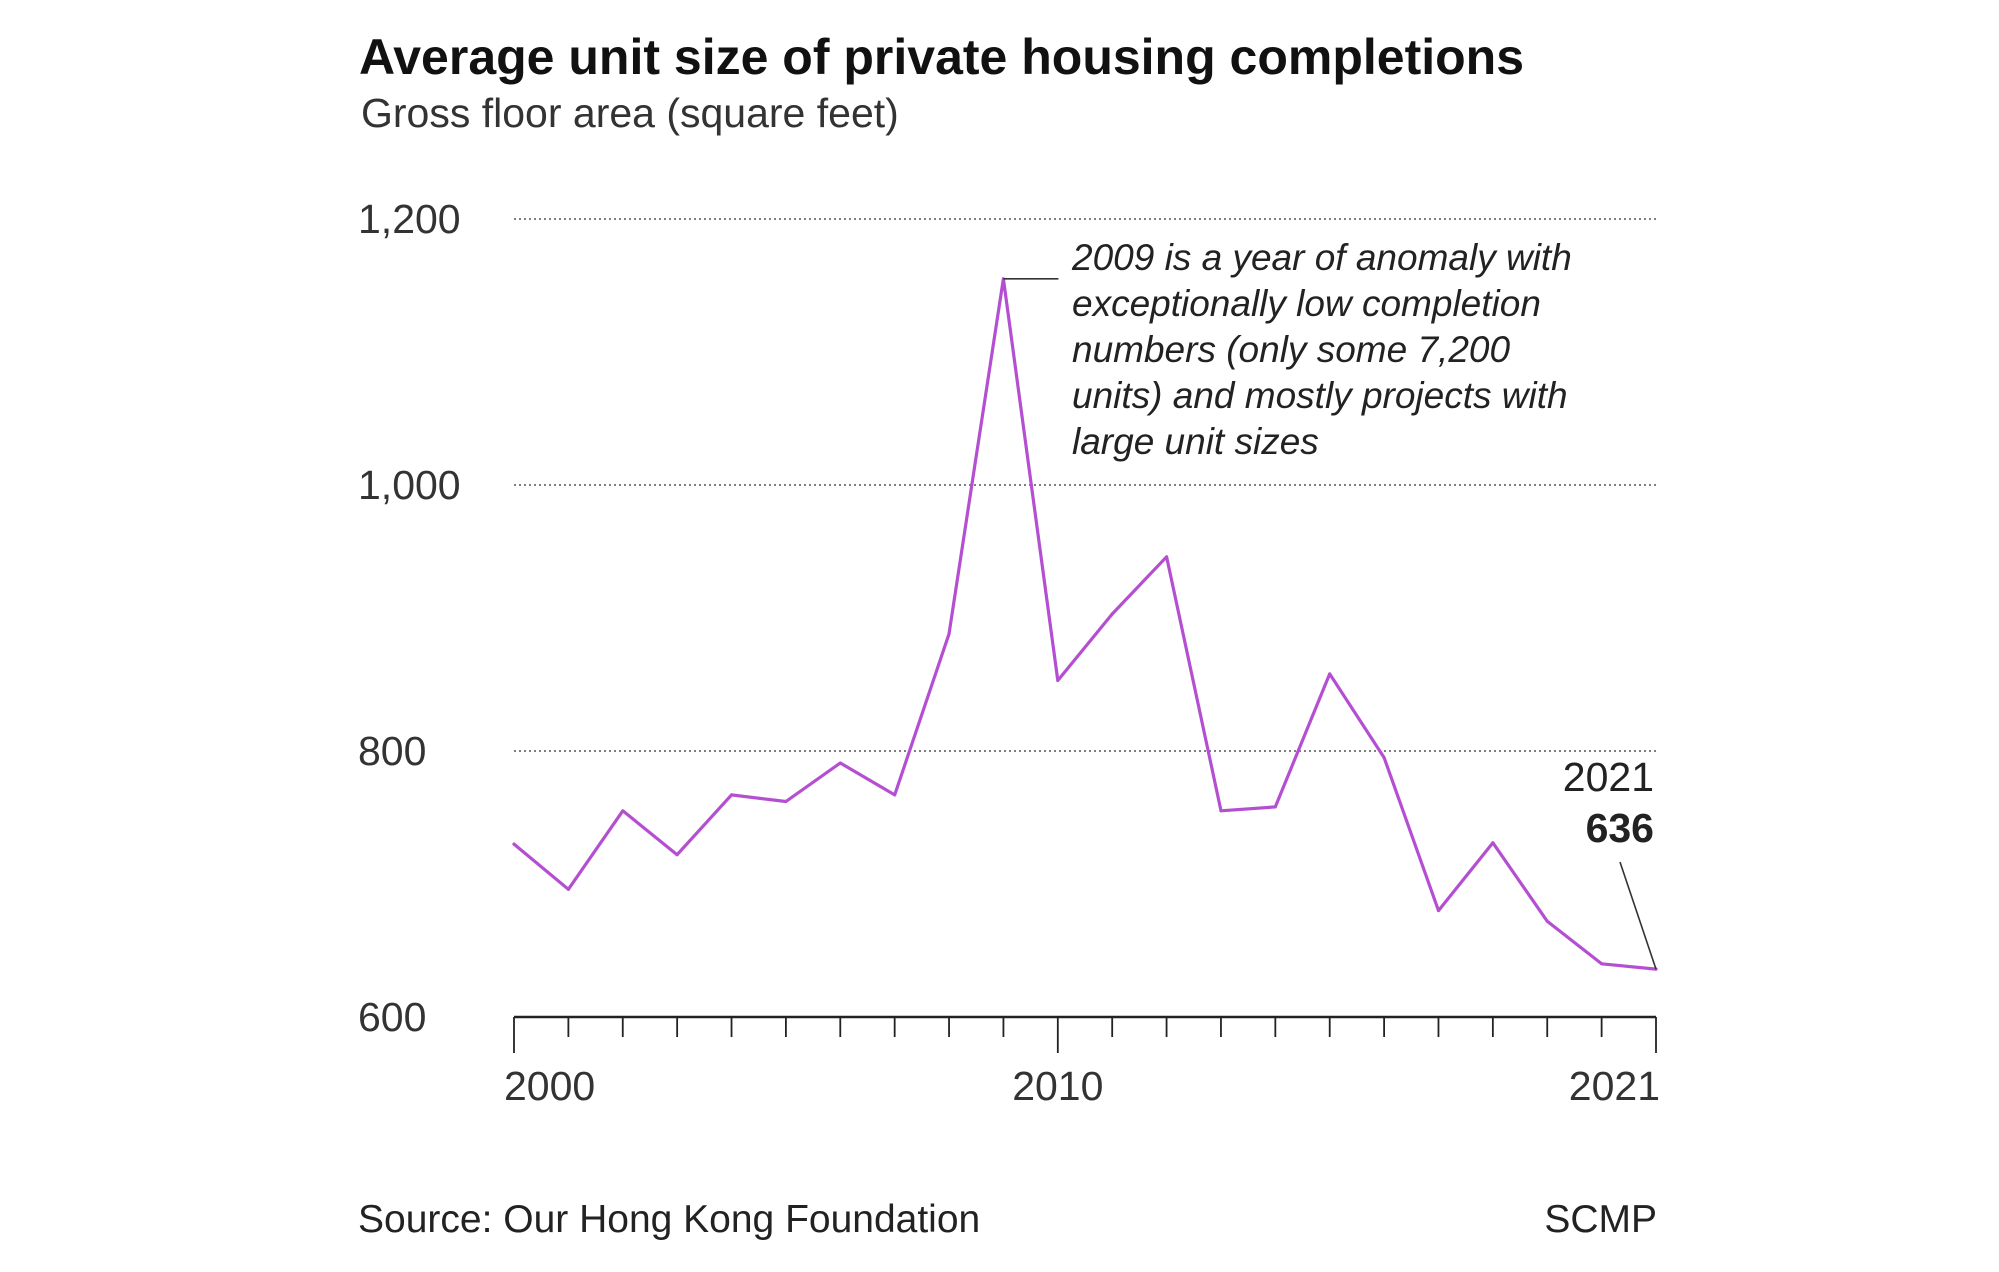 This screenshot has height=1272, width=1999. What do you see at coordinates (1321, 257) in the screenshot?
I see `anomaly-annotation-line: 2009 is a year of anomaly with` at bounding box center [1321, 257].